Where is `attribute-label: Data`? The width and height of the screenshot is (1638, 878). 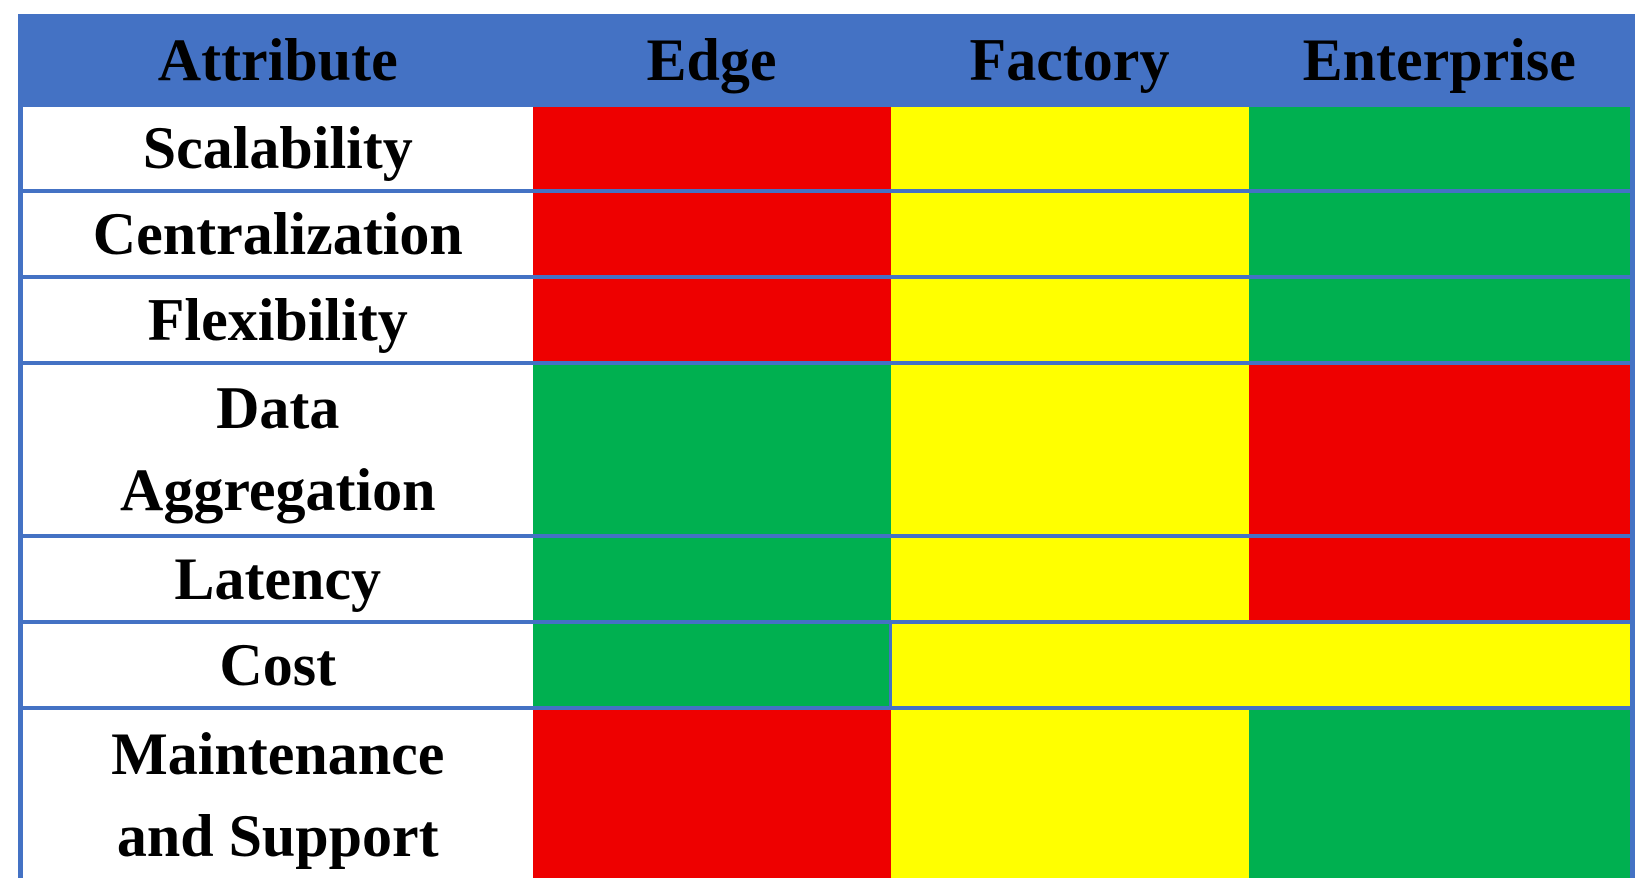 attribute-label: Data is located at coordinates (278, 408).